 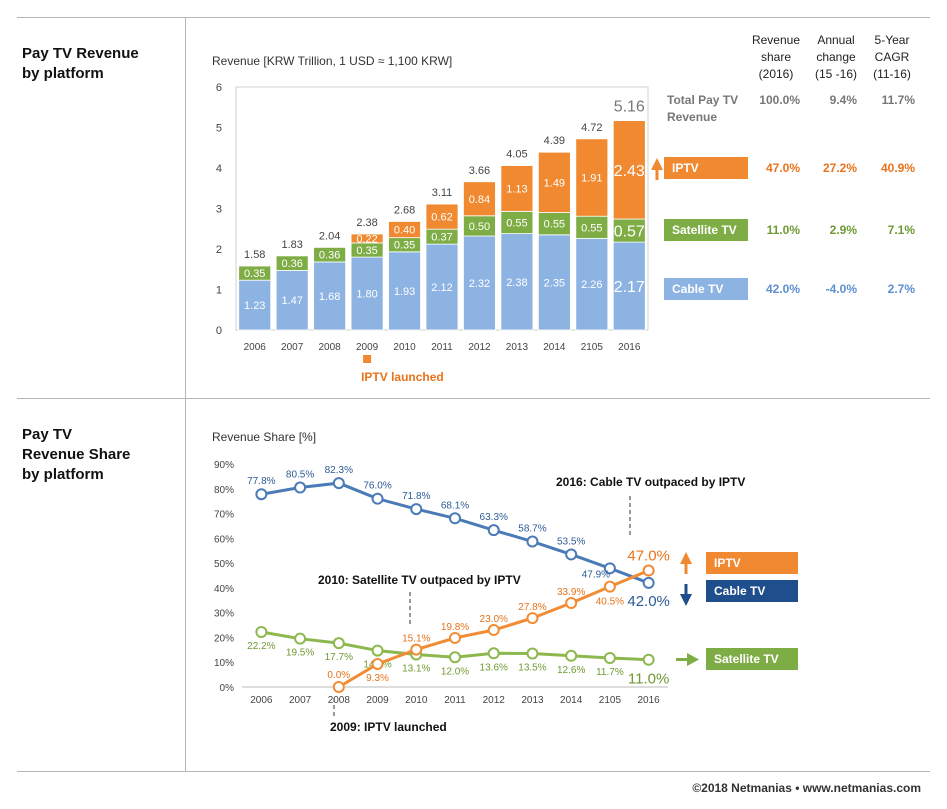 What do you see at coordinates (442, 347) in the screenshot?
I see `x-tick-label: 2011` at bounding box center [442, 347].